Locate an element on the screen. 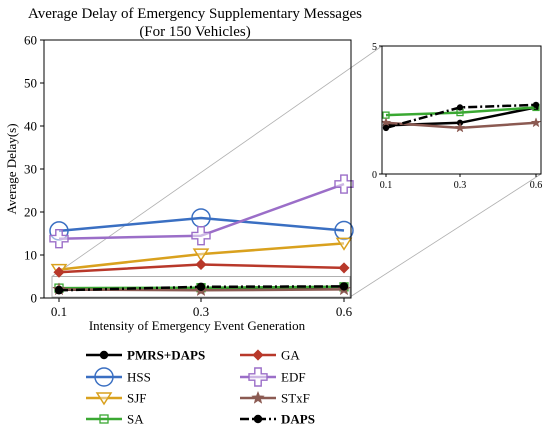 The image size is (550, 429). inset-series-layer is located at coordinates (461, 66).